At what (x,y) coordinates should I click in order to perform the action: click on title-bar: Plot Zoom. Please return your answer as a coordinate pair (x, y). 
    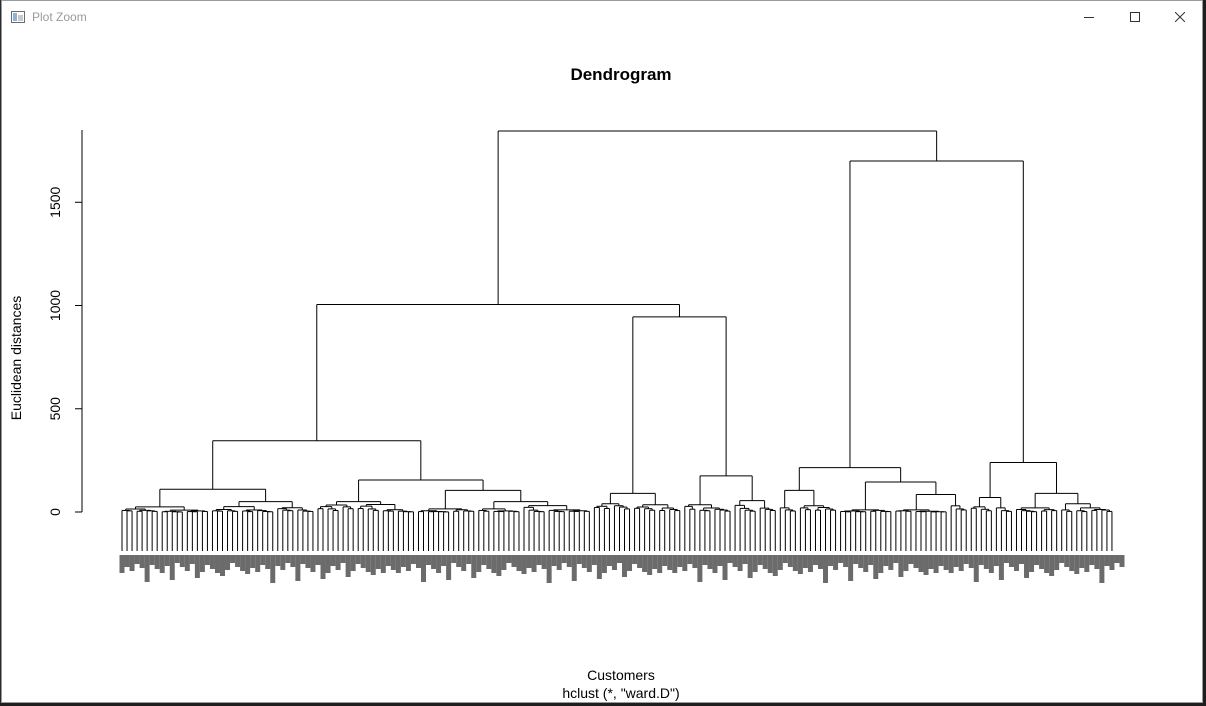
    Looking at the image, I should click on (602, 17).